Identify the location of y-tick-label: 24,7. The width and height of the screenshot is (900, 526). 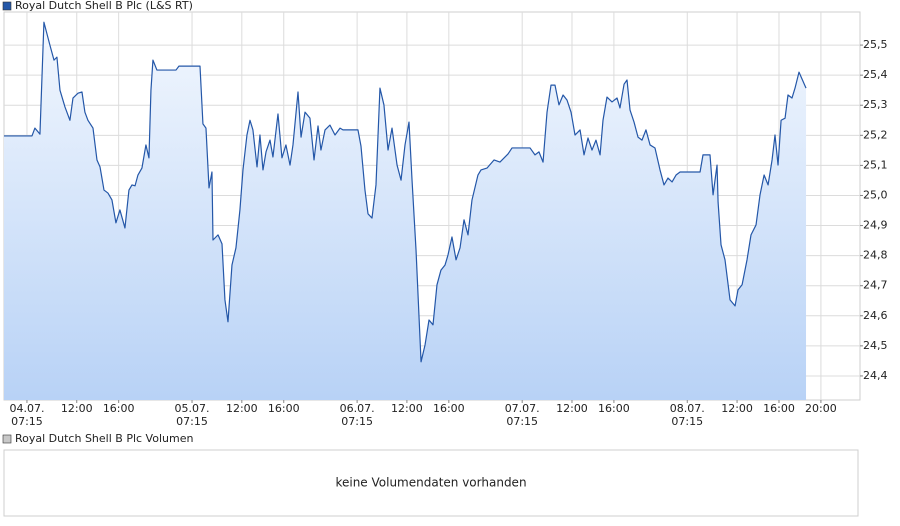
(875, 285).